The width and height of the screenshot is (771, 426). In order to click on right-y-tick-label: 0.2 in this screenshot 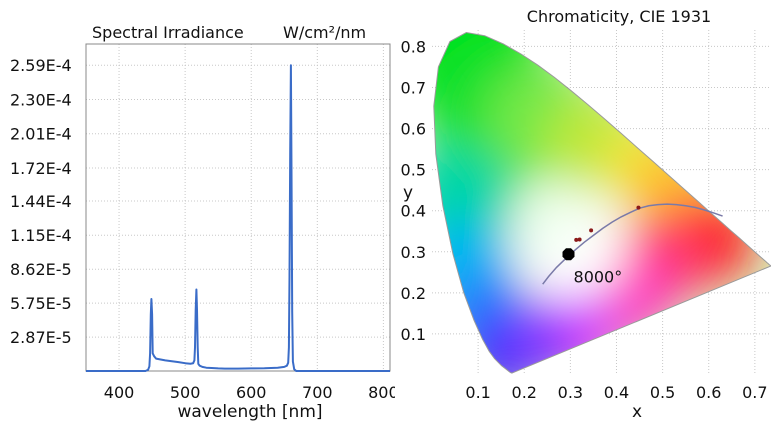, I will do `click(413, 293)`.